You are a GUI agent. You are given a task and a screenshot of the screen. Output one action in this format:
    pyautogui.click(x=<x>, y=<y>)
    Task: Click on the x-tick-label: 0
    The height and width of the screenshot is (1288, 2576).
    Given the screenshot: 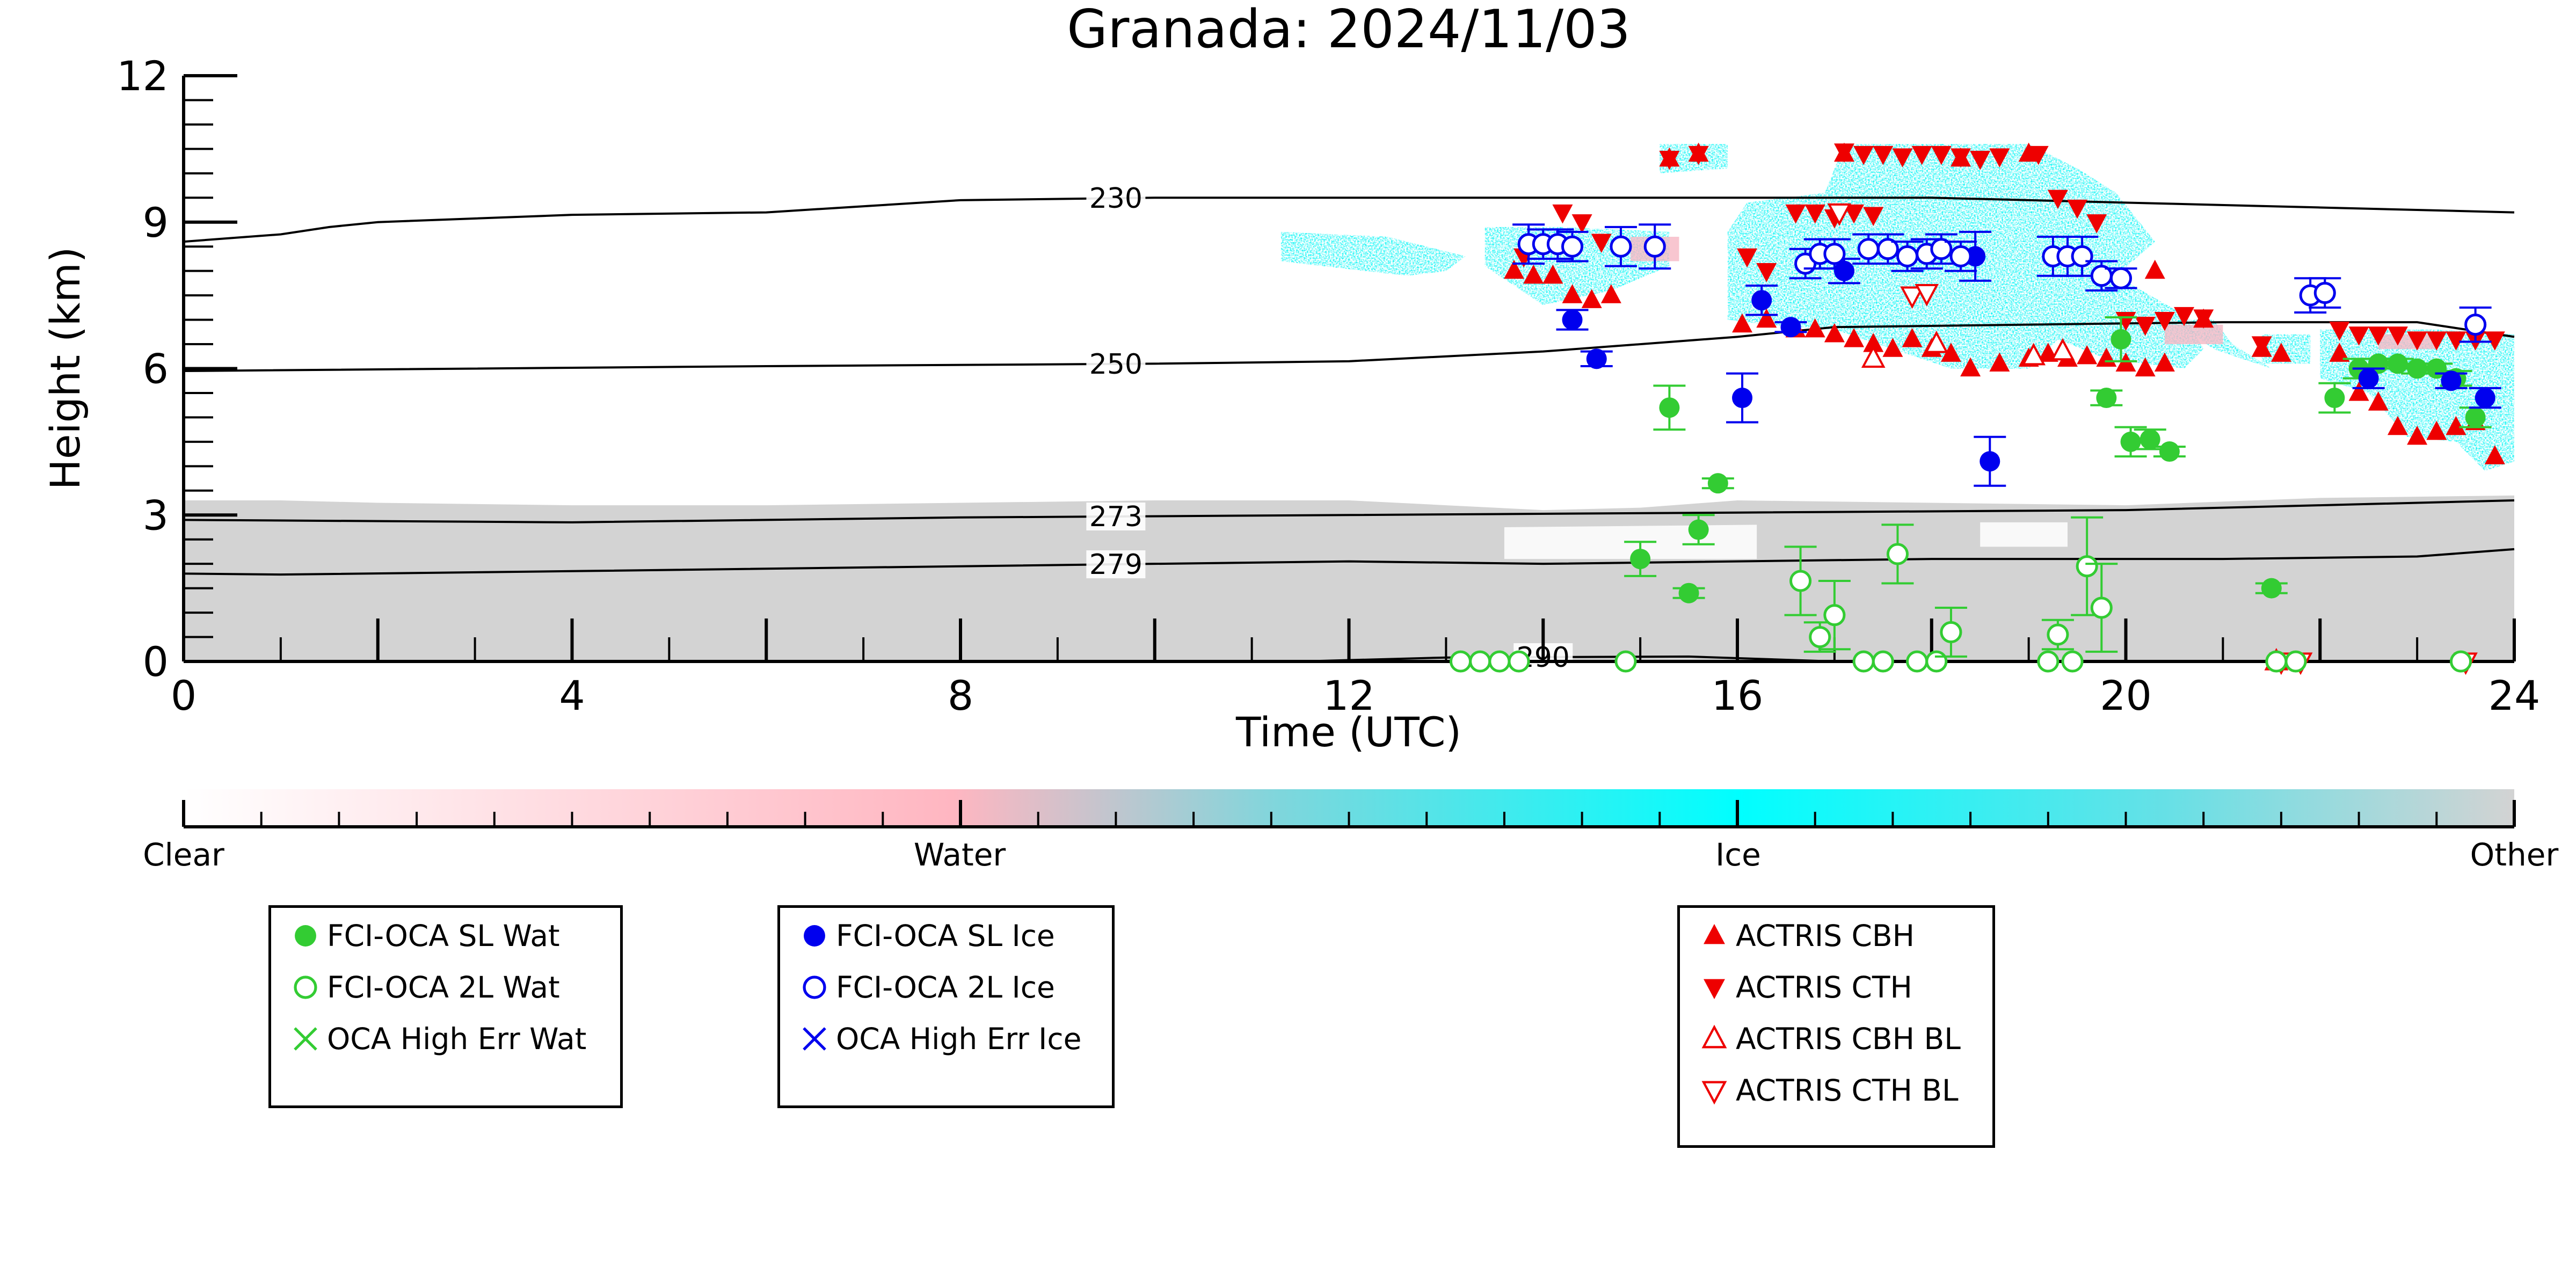 What is the action you would take?
    pyautogui.click(x=184, y=695)
    